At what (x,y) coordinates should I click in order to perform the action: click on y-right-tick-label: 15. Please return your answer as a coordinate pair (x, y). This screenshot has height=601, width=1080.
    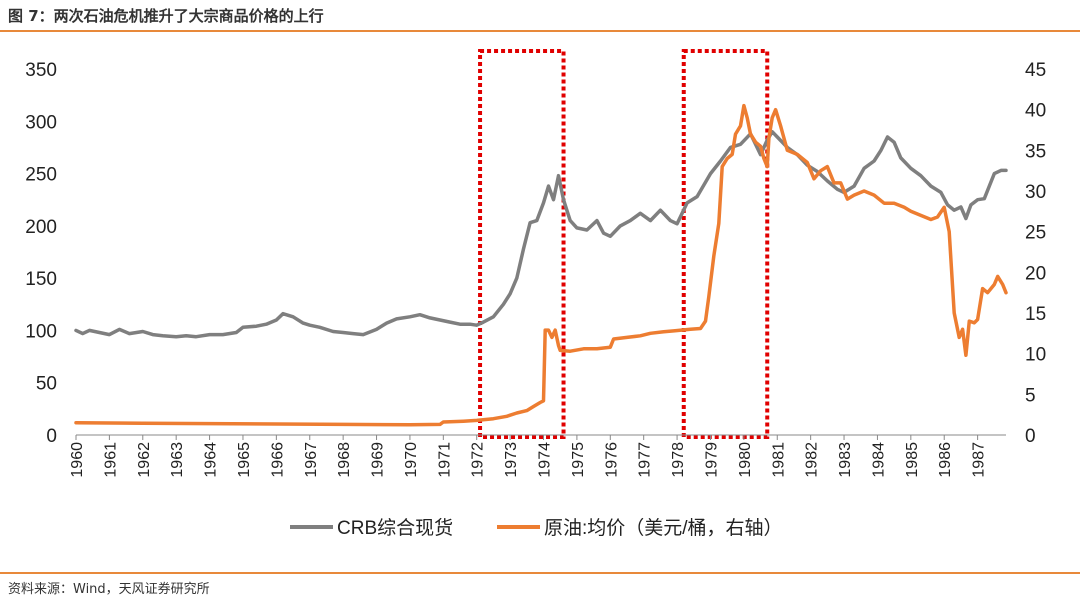
    Looking at the image, I should click on (1035, 314).